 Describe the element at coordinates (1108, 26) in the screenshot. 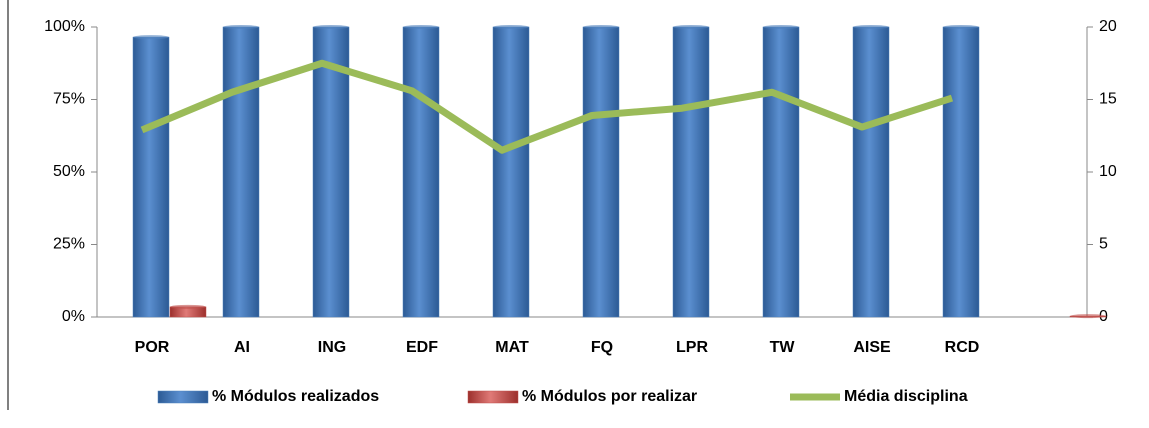

I see `y2-tick-label: 20` at that location.